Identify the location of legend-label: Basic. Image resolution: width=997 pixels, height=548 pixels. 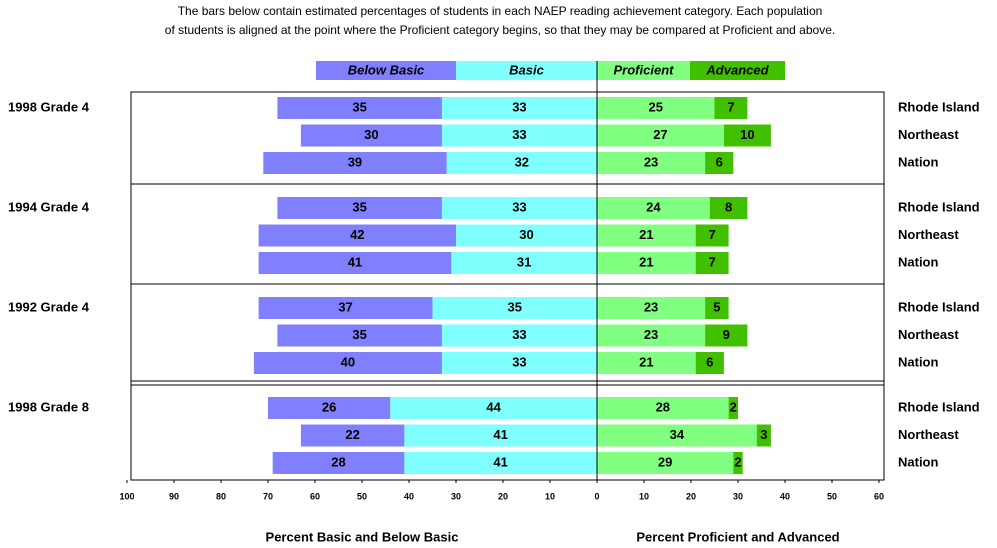
(526, 69).